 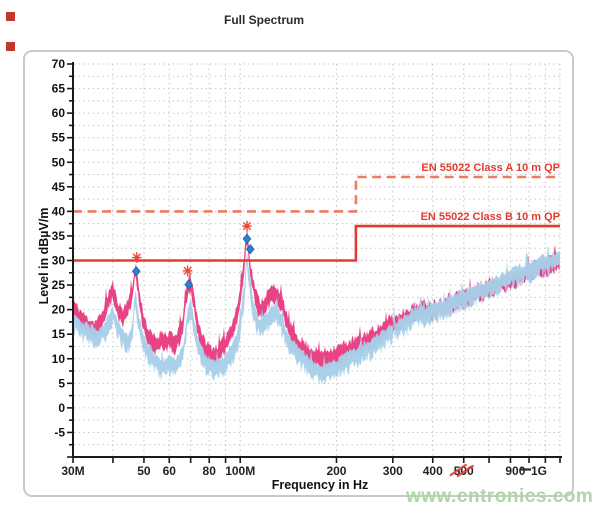 What do you see at coordinates (61, 383) in the screenshot?
I see `svg-text: 5` at bounding box center [61, 383].